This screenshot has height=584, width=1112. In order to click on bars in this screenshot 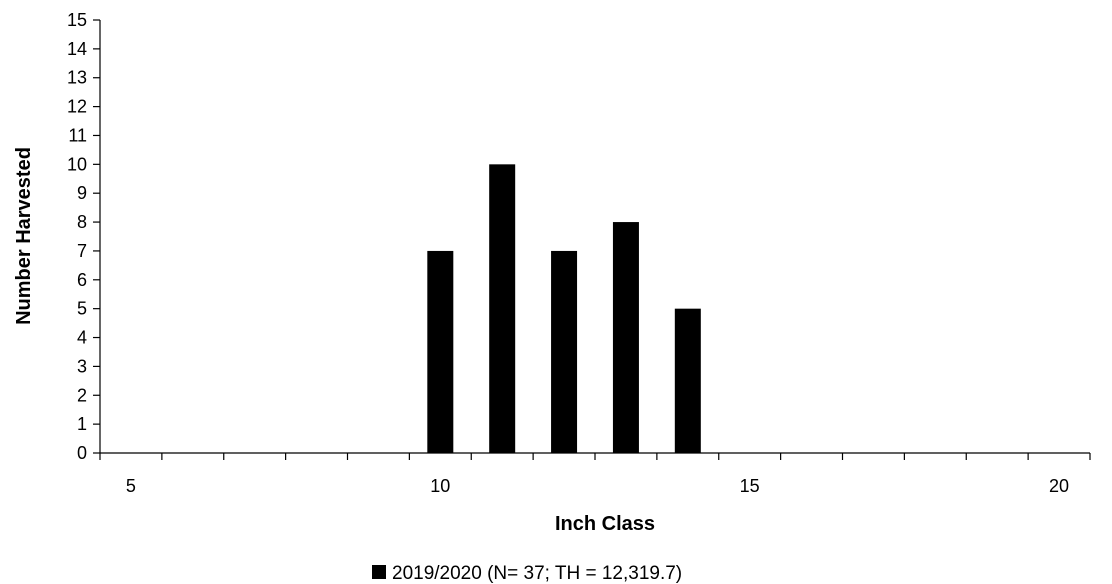, I will do `click(564, 309)`.